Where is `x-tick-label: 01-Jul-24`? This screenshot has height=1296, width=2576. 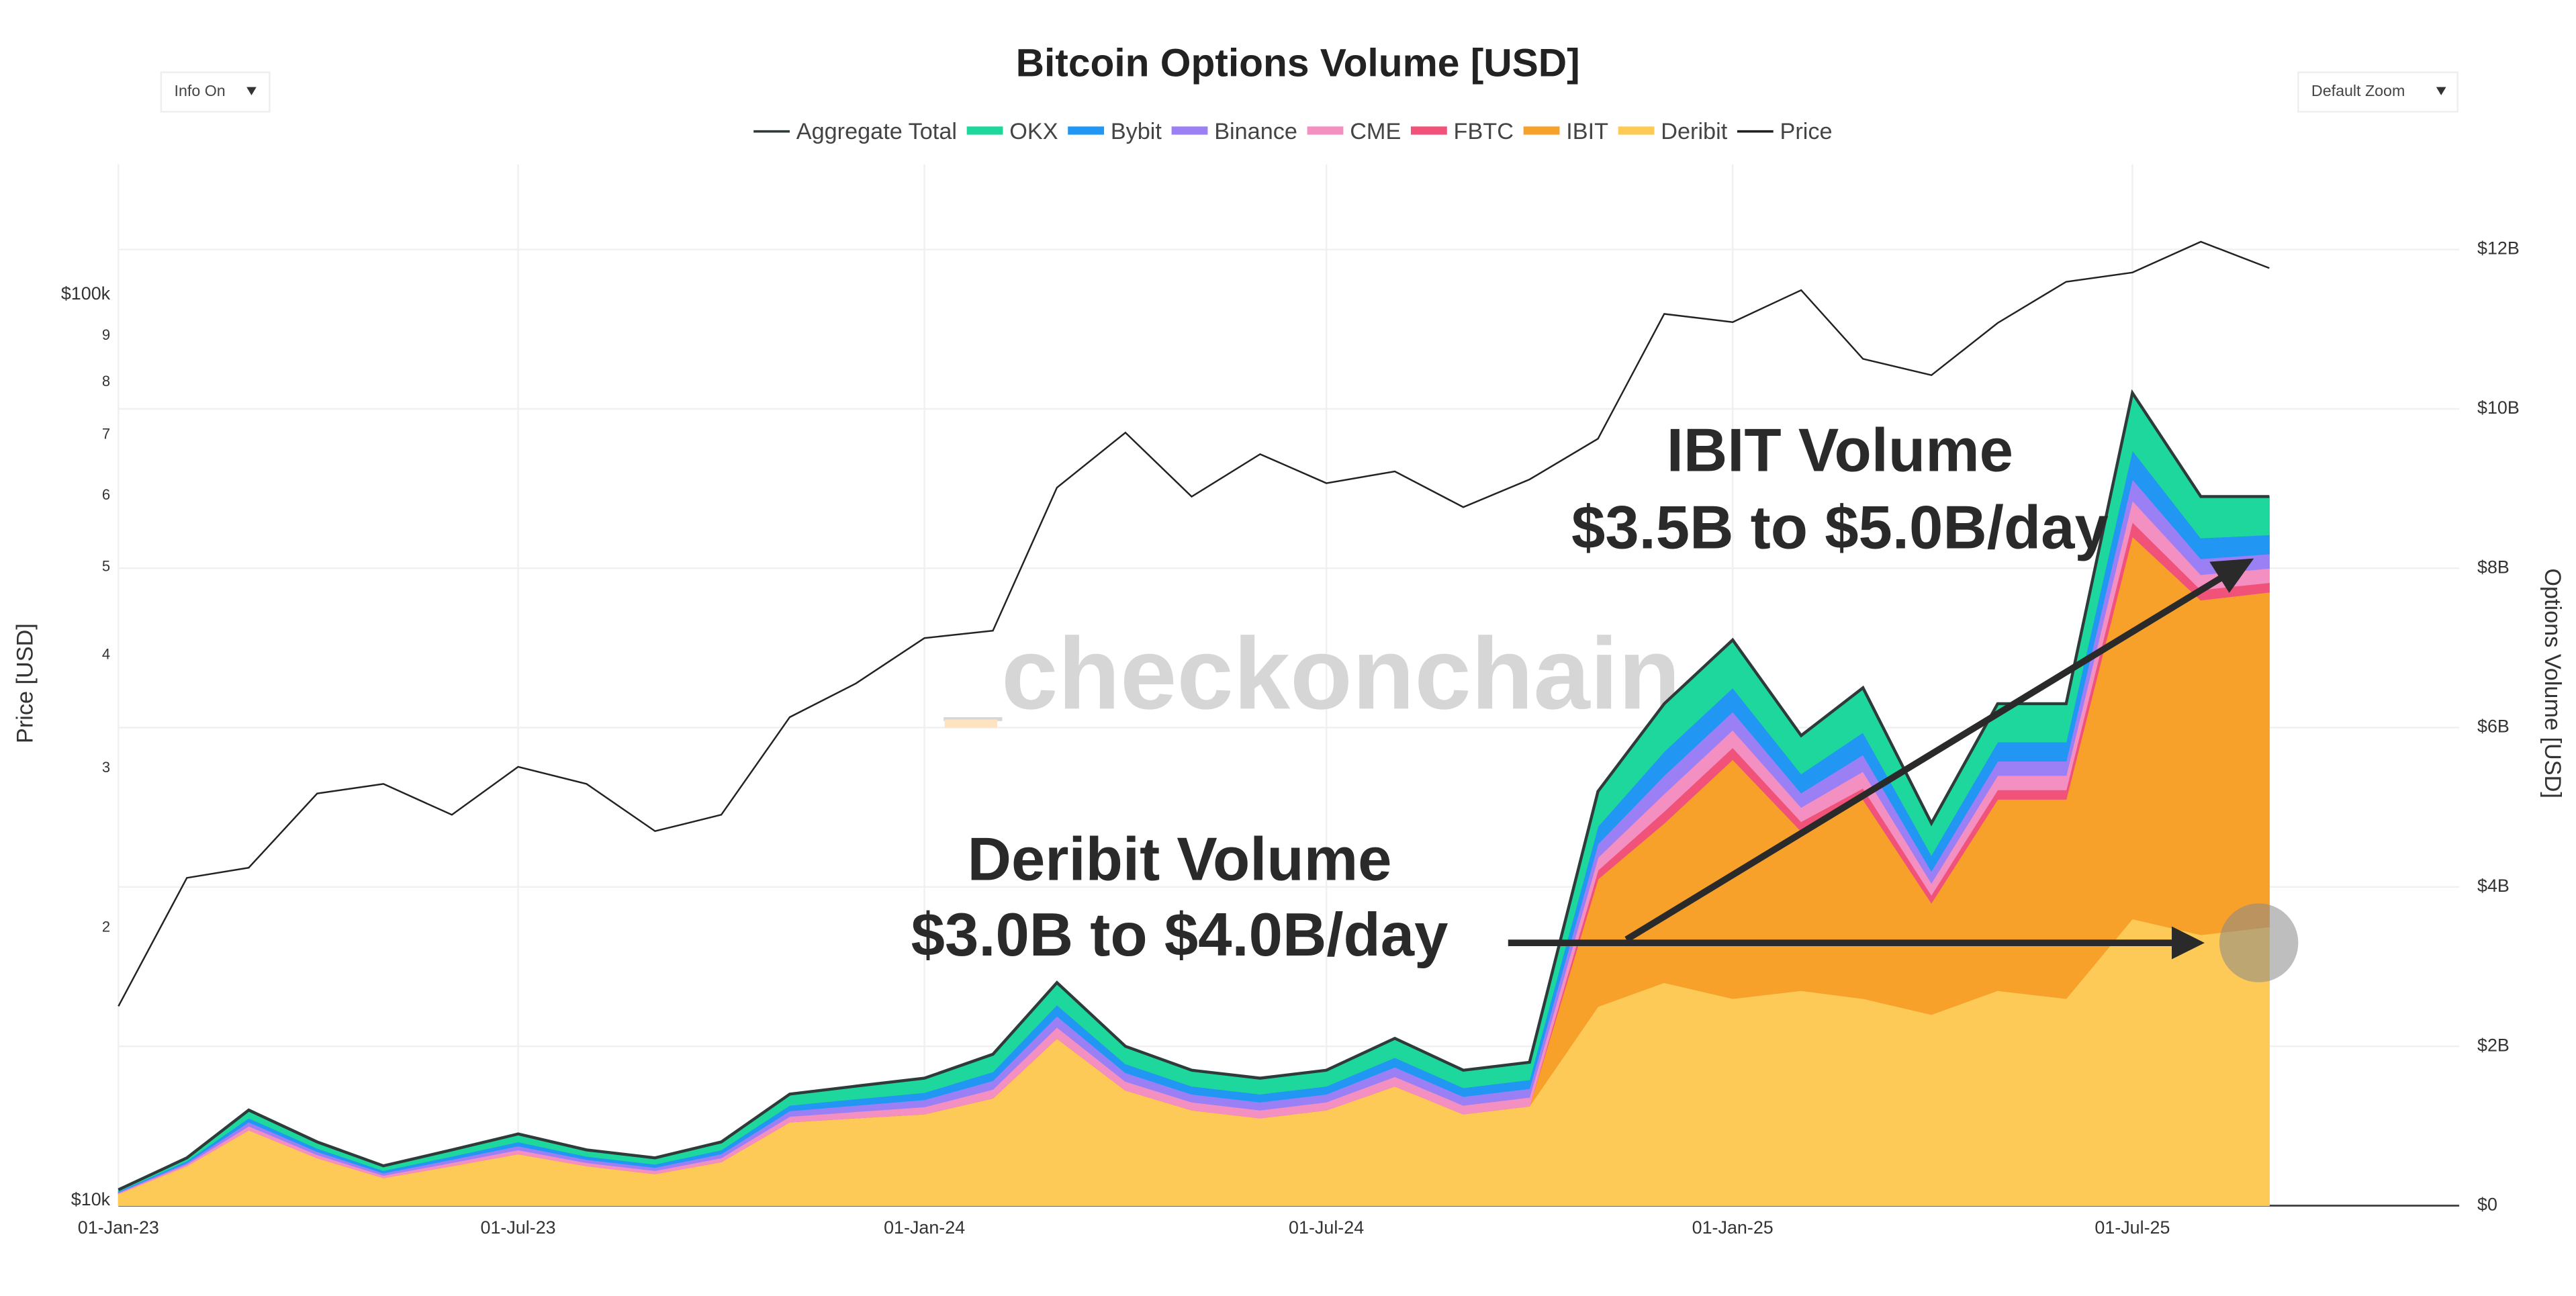
x-tick-label: 01-Jul-24 is located at coordinates (1326, 1227).